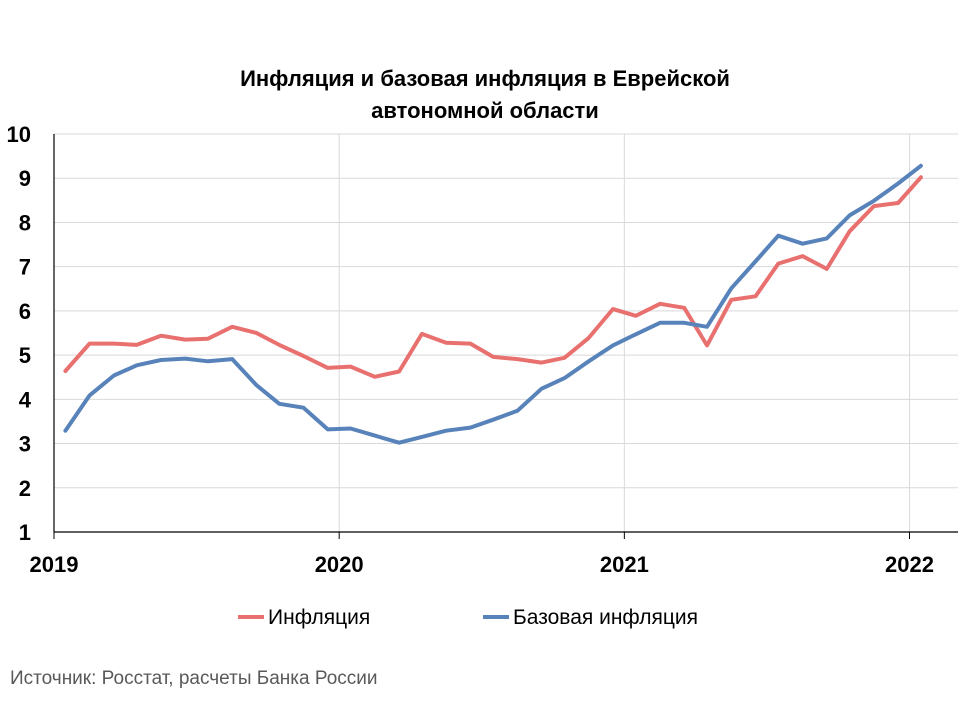 The image size is (960, 720). What do you see at coordinates (25, 532) in the screenshot?
I see `y-tick-label: 1` at bounding box center [25, 532].